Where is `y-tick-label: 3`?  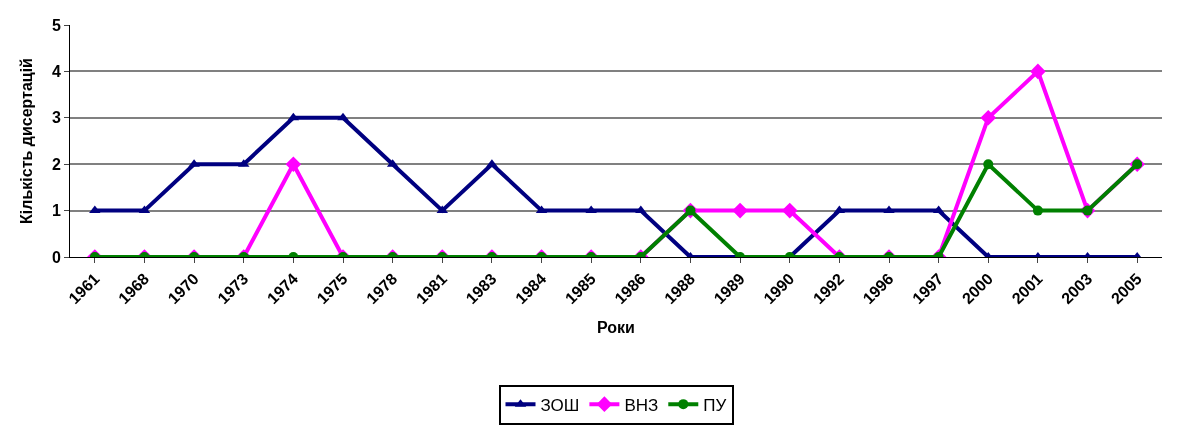 y-tick-label: 3 is located at coordinates (56, 118).